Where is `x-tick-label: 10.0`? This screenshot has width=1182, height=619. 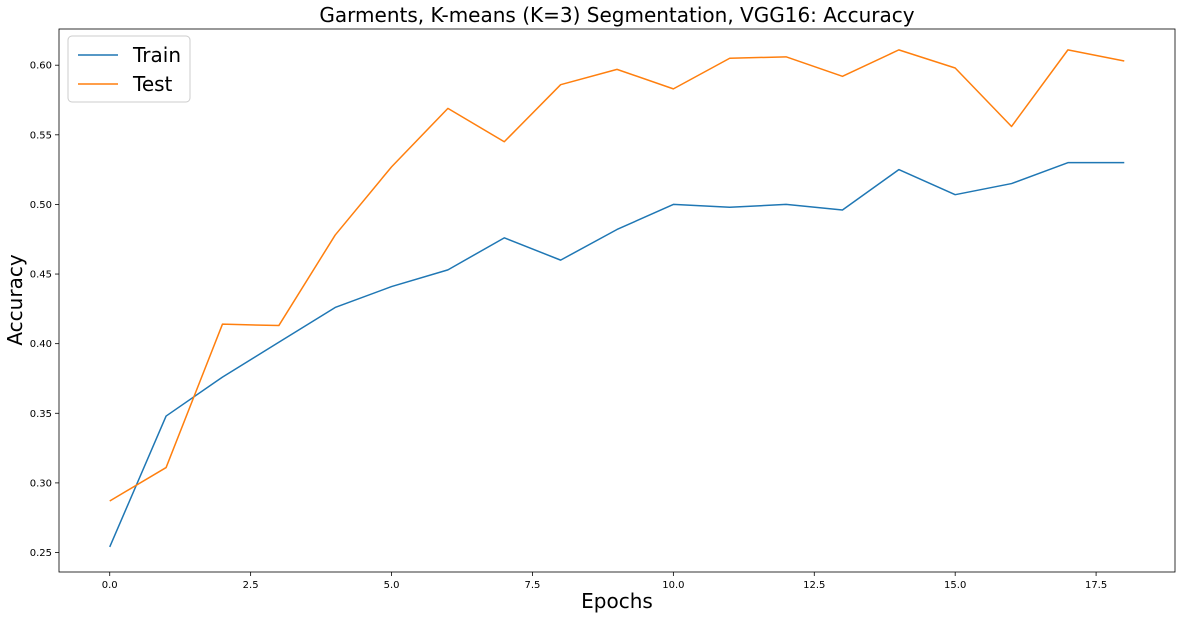
x-tick-label: 10.0 is located at coordinates (673, 585).